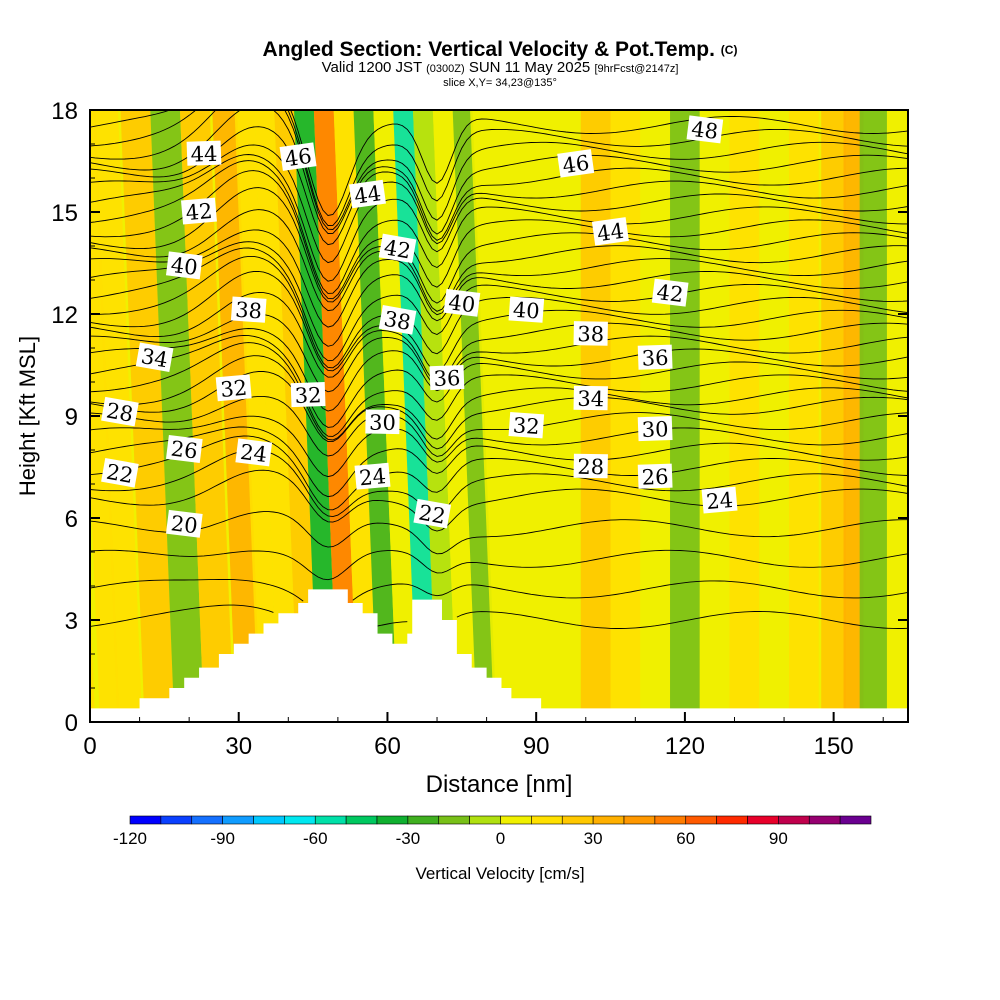 Image resolution: width=1000 pixels, height=1000 pixels. I want to click on y-axis-label: Height [Kft MSL], so click(27, 416).